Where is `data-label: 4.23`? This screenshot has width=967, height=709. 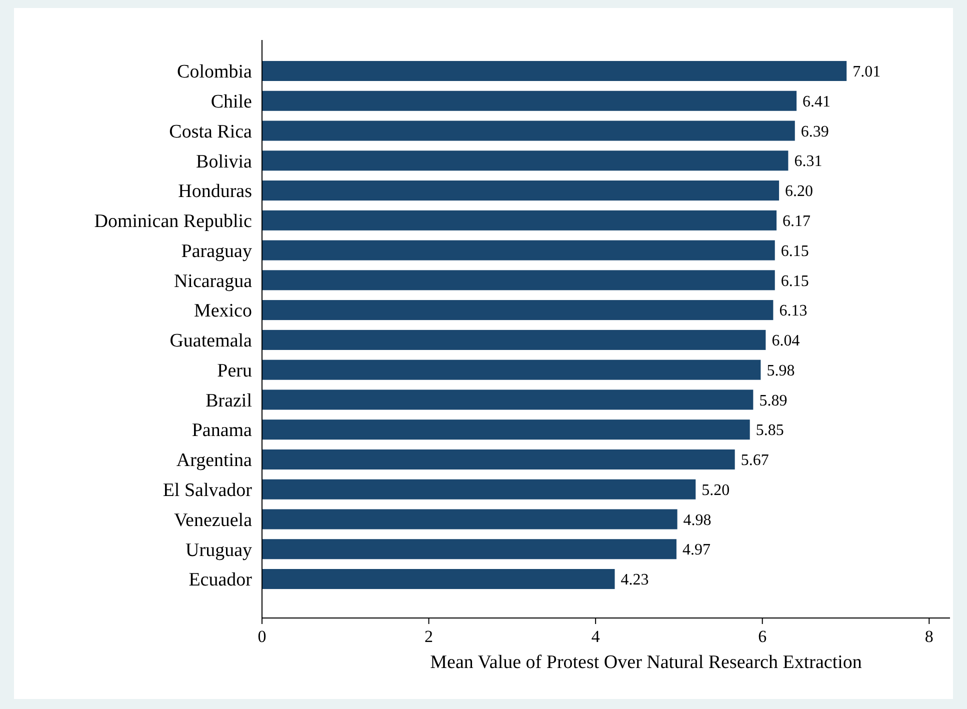 data-label: 4.23 is located at coordinates (634, 580).